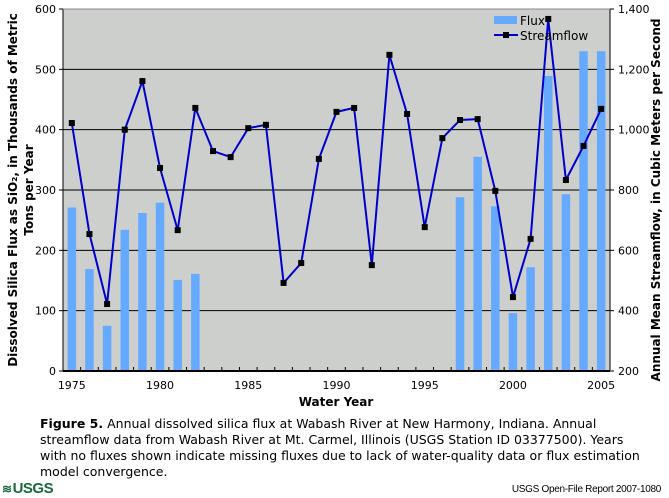 This screenshot has height=498, width=669. Describe the element at coordinates (628, 250) in the screenshot. I see `right-tick-label: 600` at that location.